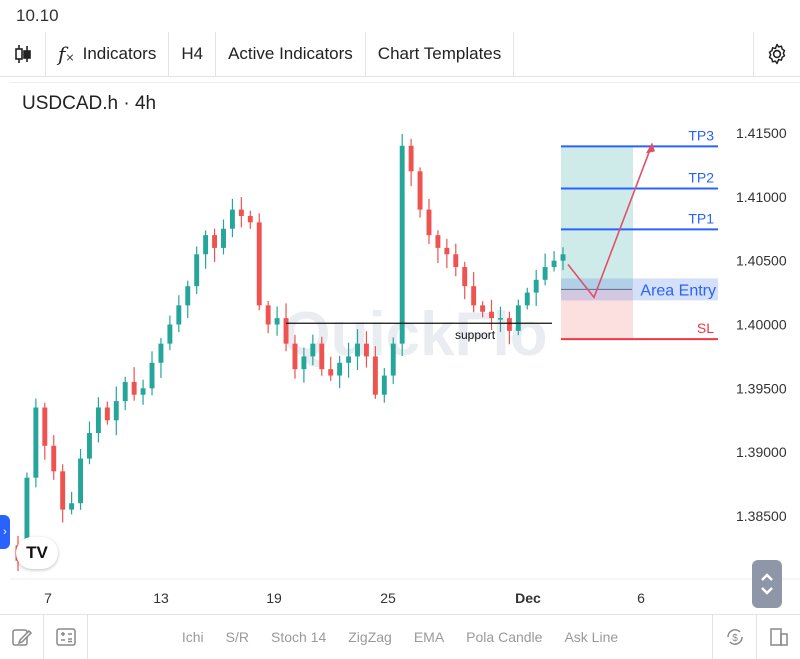 The width and height of the screenshot is (800, 659). I want to click on x-tick-label: 7, so click(48, 598).